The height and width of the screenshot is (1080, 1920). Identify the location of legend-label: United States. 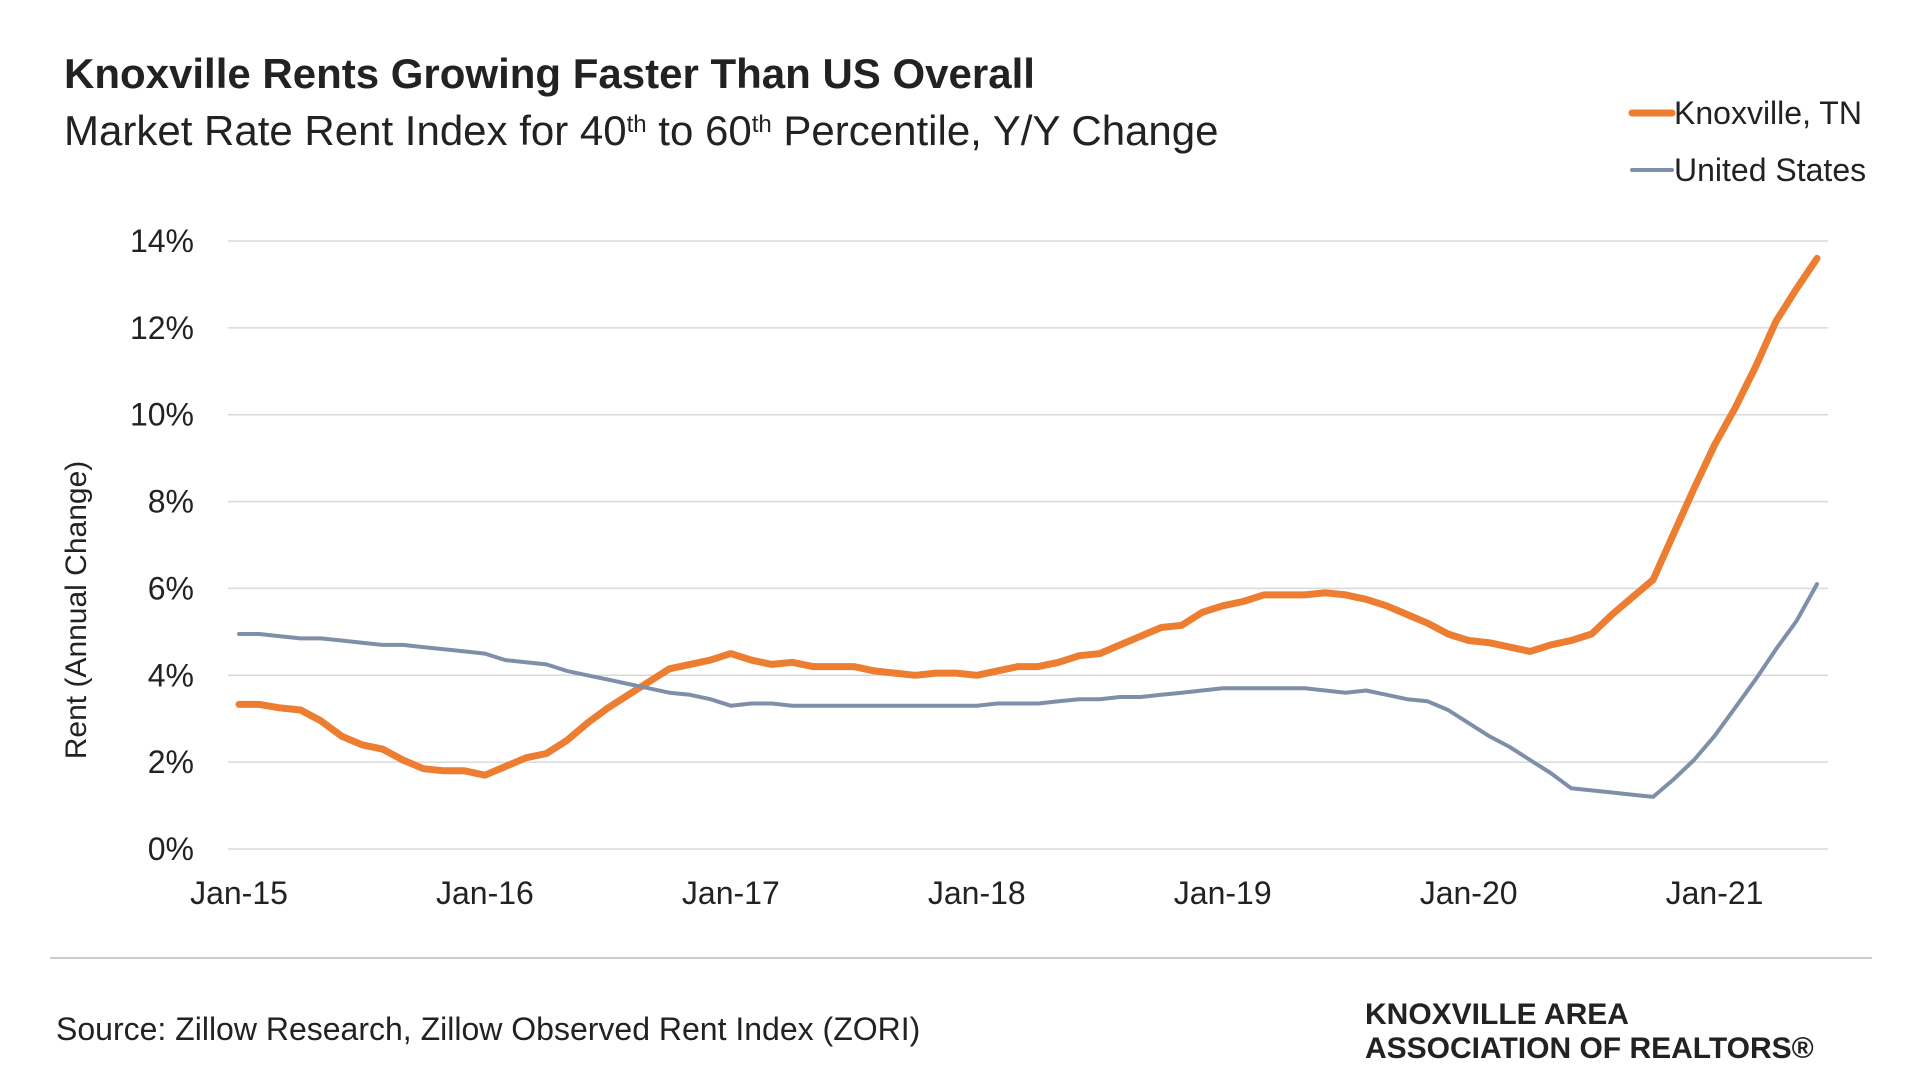
(1770, 170).